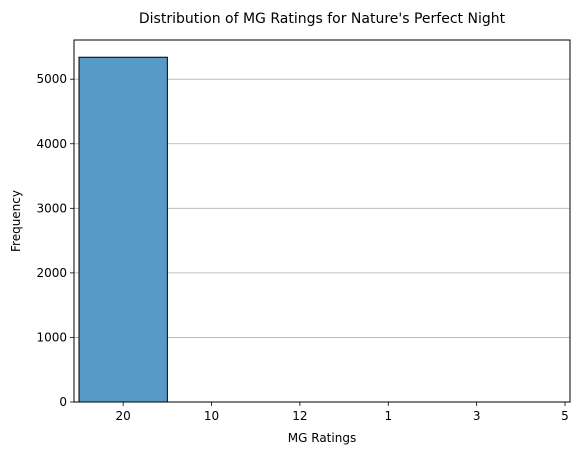 This screenshot has height=455, width=584. I want to click on x-tick-label: 1, so click(388, 416).